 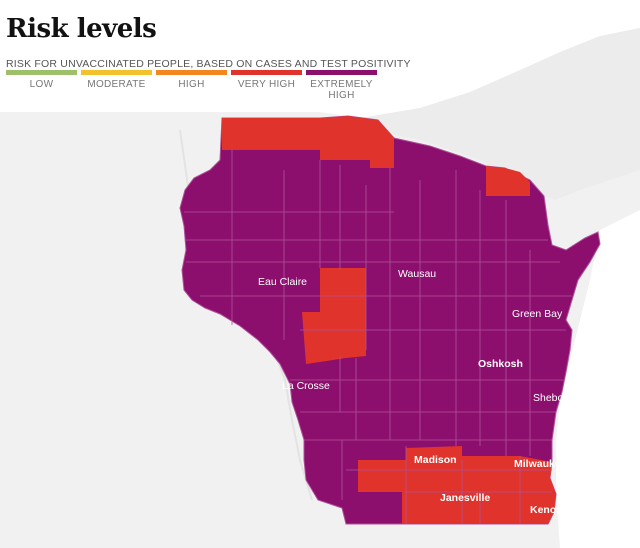 What do you see at coordinates (560, 398) in the screenshot?
I see `city-label-sheboygan: Sheboygan` at bounding box center [560, 398].